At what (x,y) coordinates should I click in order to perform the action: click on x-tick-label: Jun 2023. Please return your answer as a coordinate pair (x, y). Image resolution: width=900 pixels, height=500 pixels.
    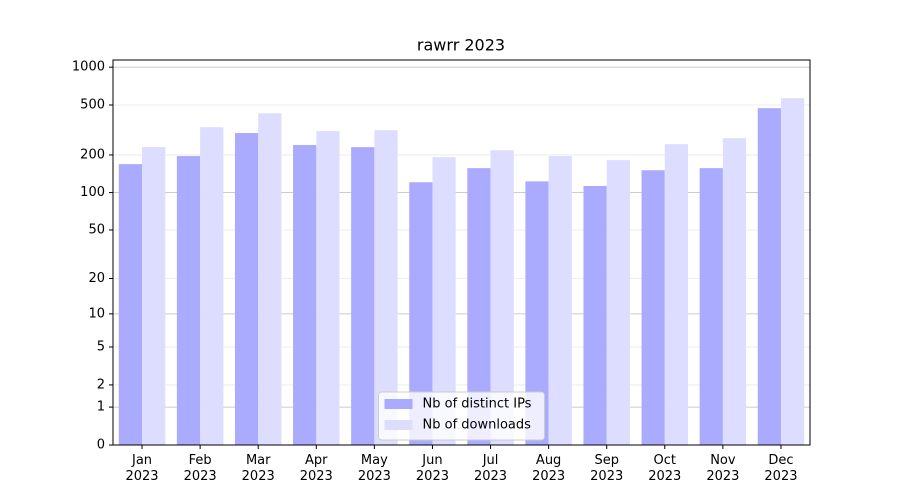
    Looking at the image, I should click on (432, 468).